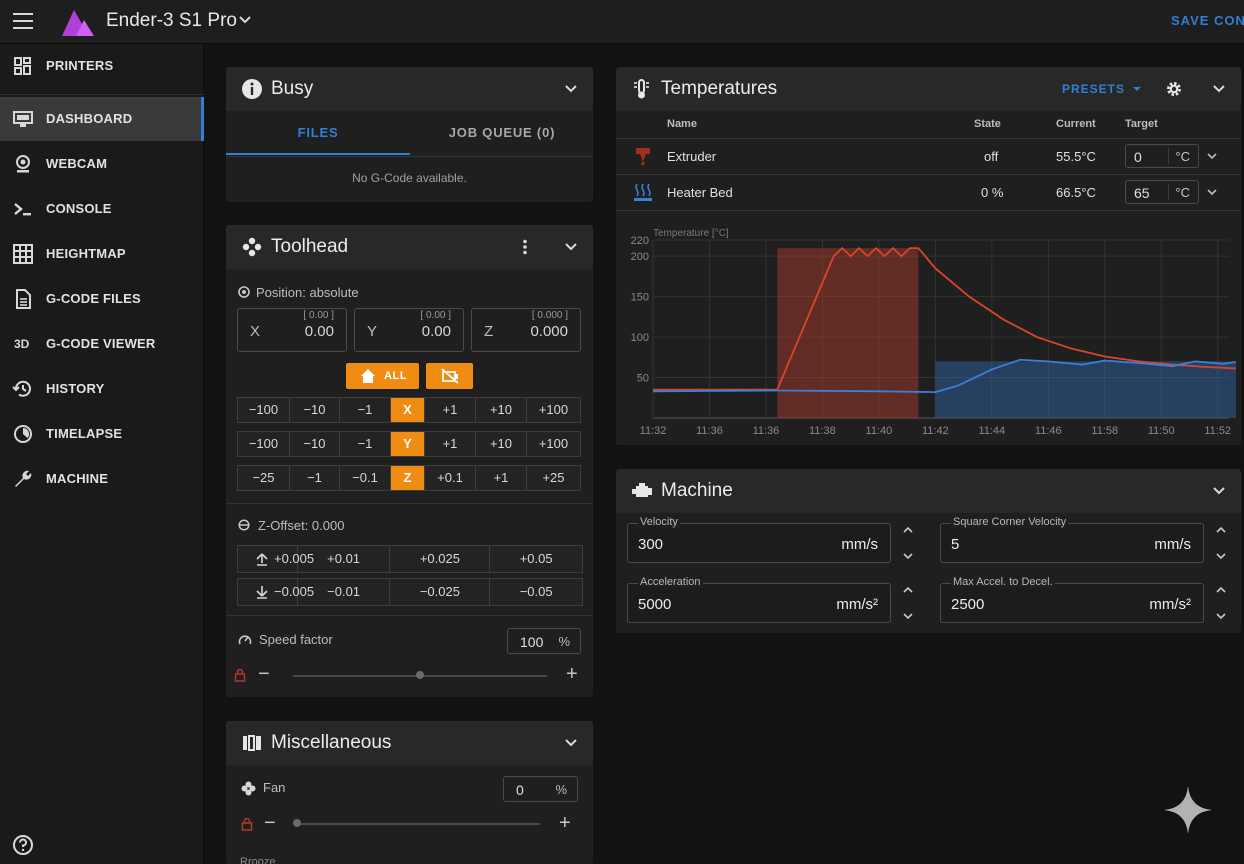 The height and width of the screenshot is (864, 1244). I want to click on y-home-button: Y, so click(407, 444).